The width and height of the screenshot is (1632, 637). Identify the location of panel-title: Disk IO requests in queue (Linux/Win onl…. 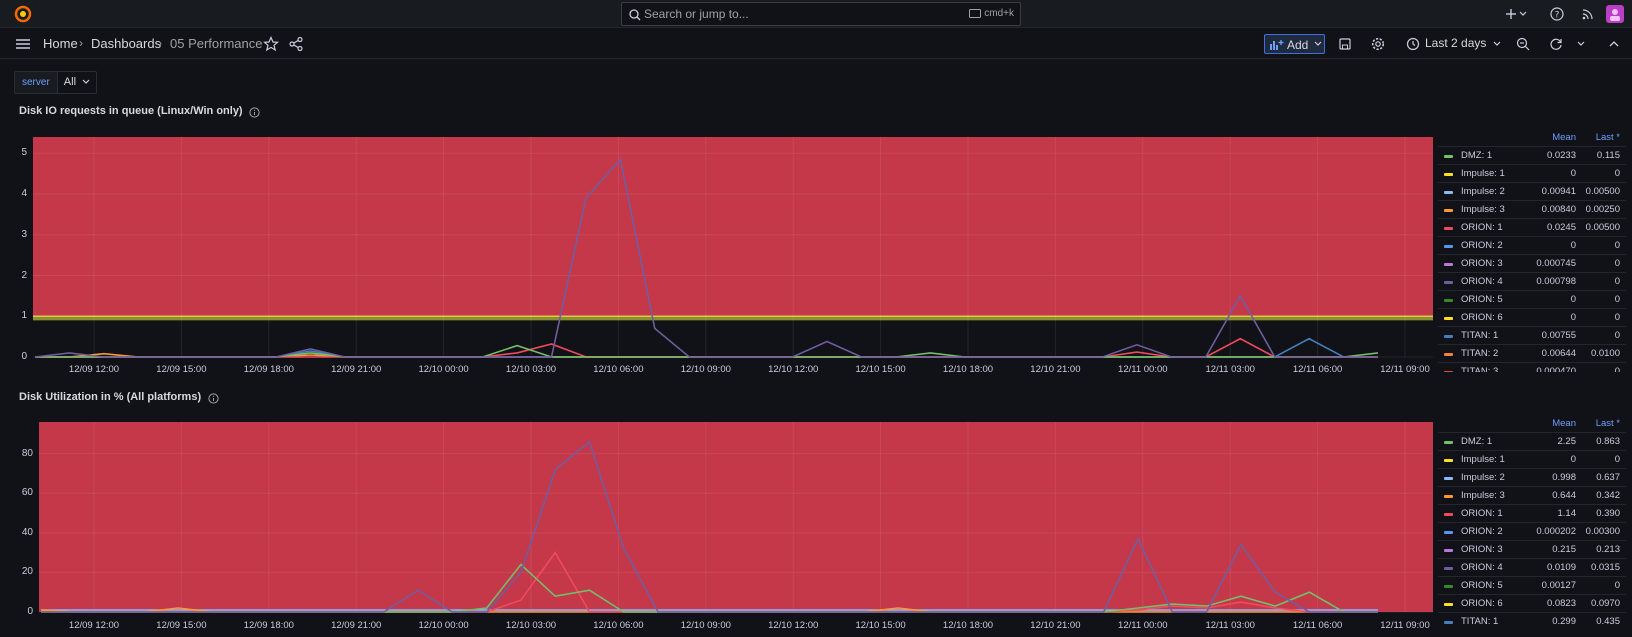
(131, 111).